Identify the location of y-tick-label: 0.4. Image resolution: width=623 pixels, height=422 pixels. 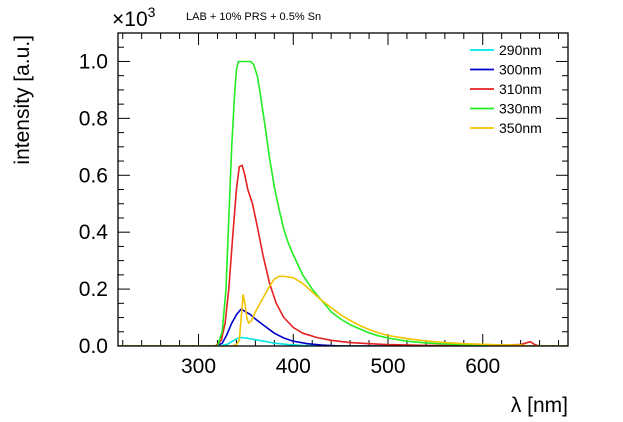
(94, 232).